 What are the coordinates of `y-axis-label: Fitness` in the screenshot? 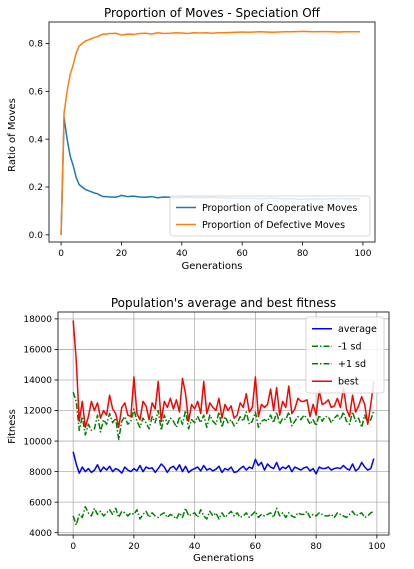 It's located at (12, 426).